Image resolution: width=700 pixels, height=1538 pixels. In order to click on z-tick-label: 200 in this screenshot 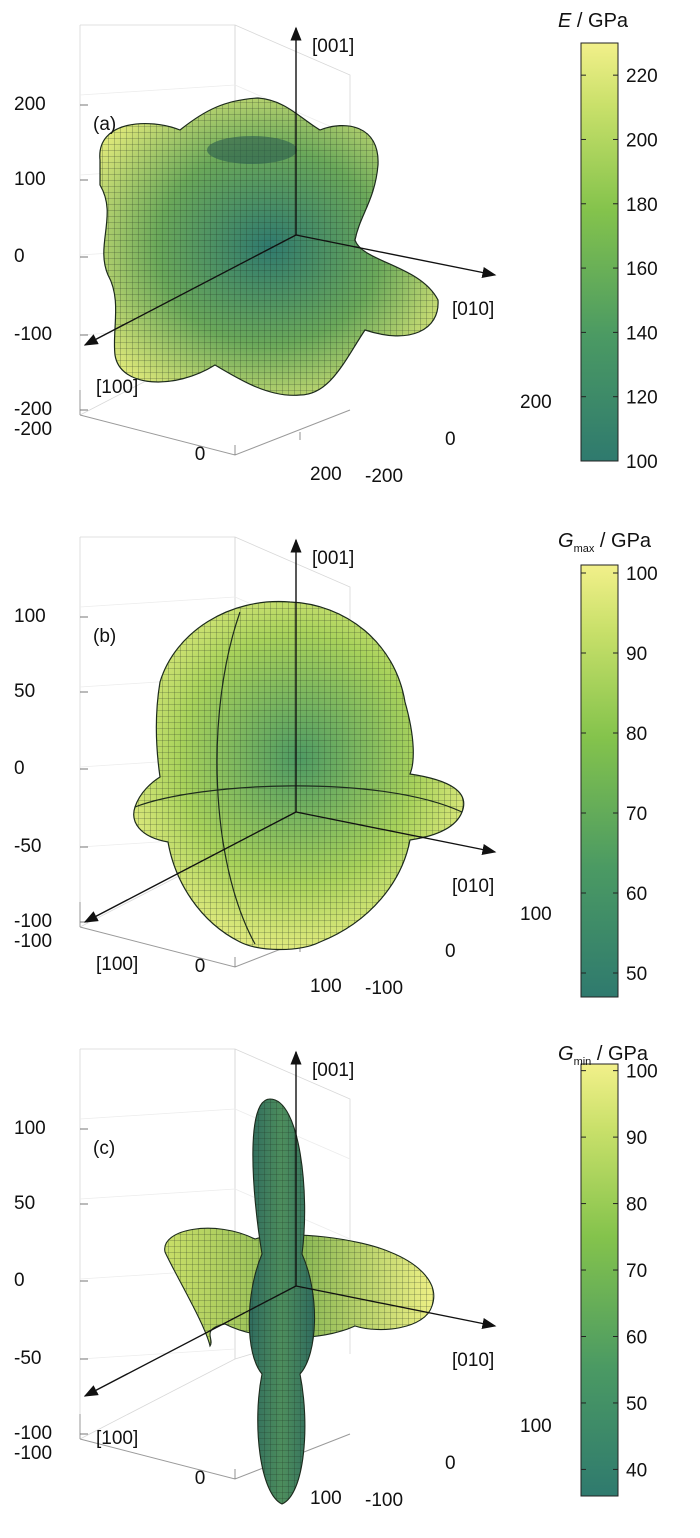, I will do `click(30, 104)`.